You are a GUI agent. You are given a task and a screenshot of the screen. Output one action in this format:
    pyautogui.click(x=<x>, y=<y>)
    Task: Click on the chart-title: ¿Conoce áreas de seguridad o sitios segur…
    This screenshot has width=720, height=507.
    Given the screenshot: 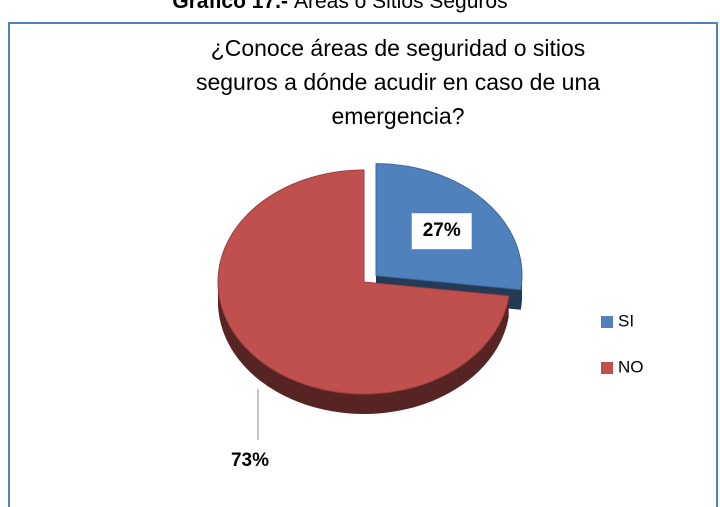 What is the action you would take?
    pyautogui.click(x=398, y=82)
    